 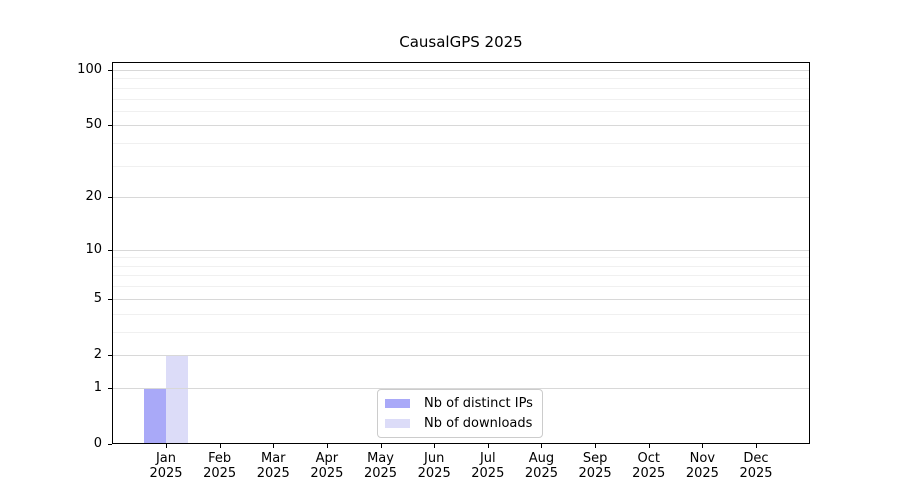 I want to click on bar-nb-of-distinct-ips, so click(x=155, y=415).